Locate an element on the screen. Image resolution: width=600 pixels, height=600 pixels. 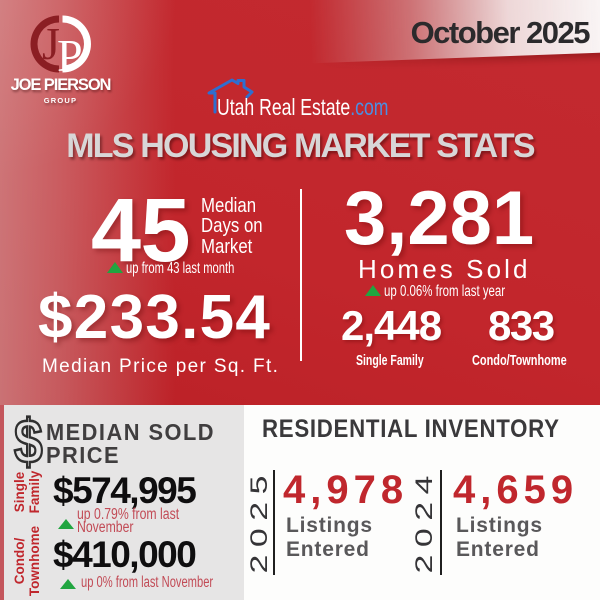
svg-text: P is located at coordinates (70, 54).